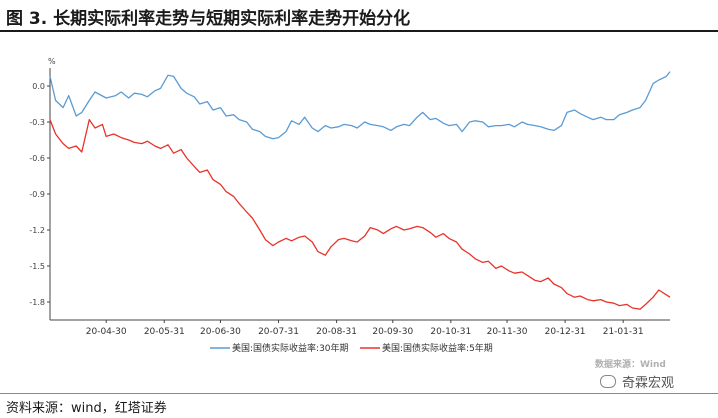 The image size is (718, 418). Describe the element at coordinates (37, 302) in the screenshot. I see `y-tick-label: -1.8` at that location.